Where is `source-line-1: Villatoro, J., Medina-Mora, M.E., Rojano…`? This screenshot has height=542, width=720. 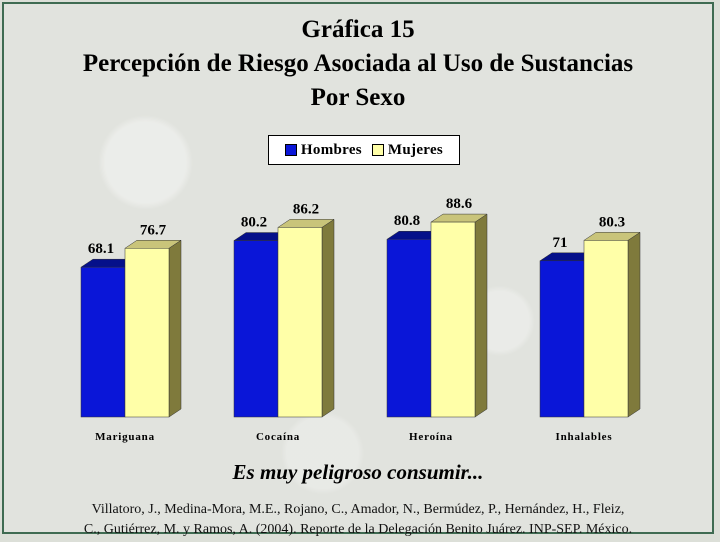
source-line-1: Villatoro, J., Medina-Mora, M.E., Rojano… is located at coordinates (358, 509).